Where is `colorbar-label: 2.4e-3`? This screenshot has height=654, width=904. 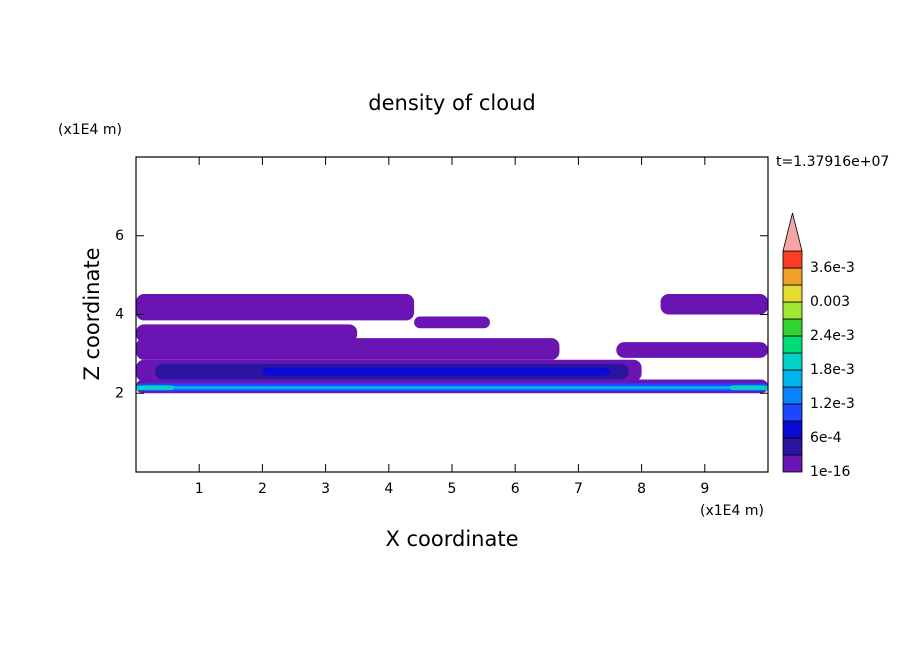 colorbar-label: 2.4e-3 is located at coordinates (832, 336).